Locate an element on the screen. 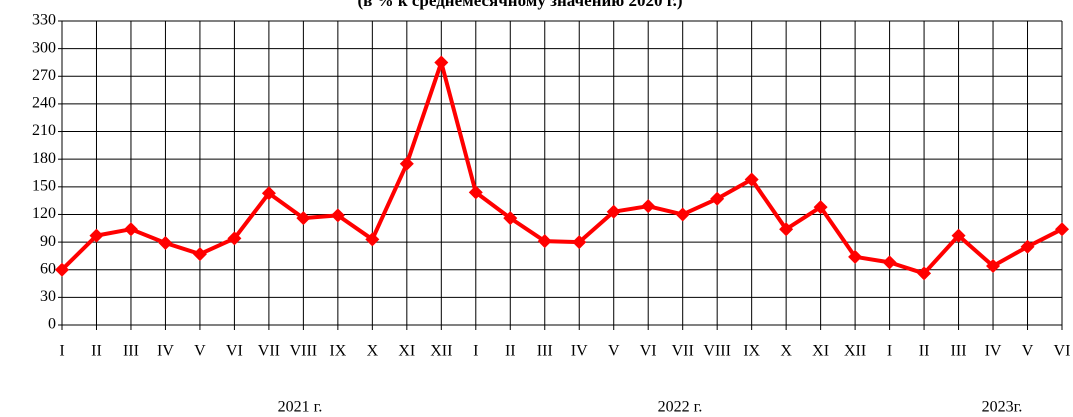 The height and width of the screenshot is (417, 1073). y-tick-label: 180 is located at coordinates (44, 158).